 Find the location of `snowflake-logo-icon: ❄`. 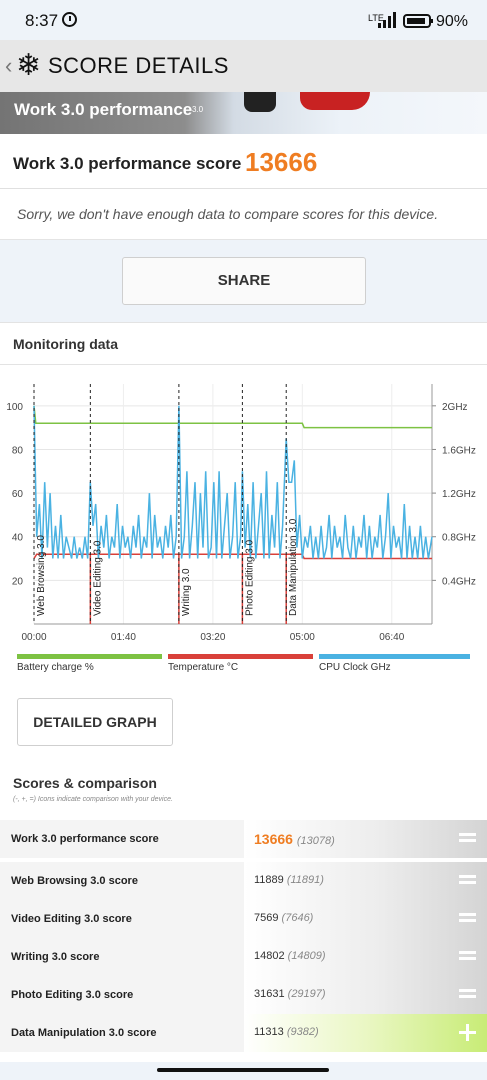

snowflake-logo-icon: ❄ is located at coordinates (29, 65).